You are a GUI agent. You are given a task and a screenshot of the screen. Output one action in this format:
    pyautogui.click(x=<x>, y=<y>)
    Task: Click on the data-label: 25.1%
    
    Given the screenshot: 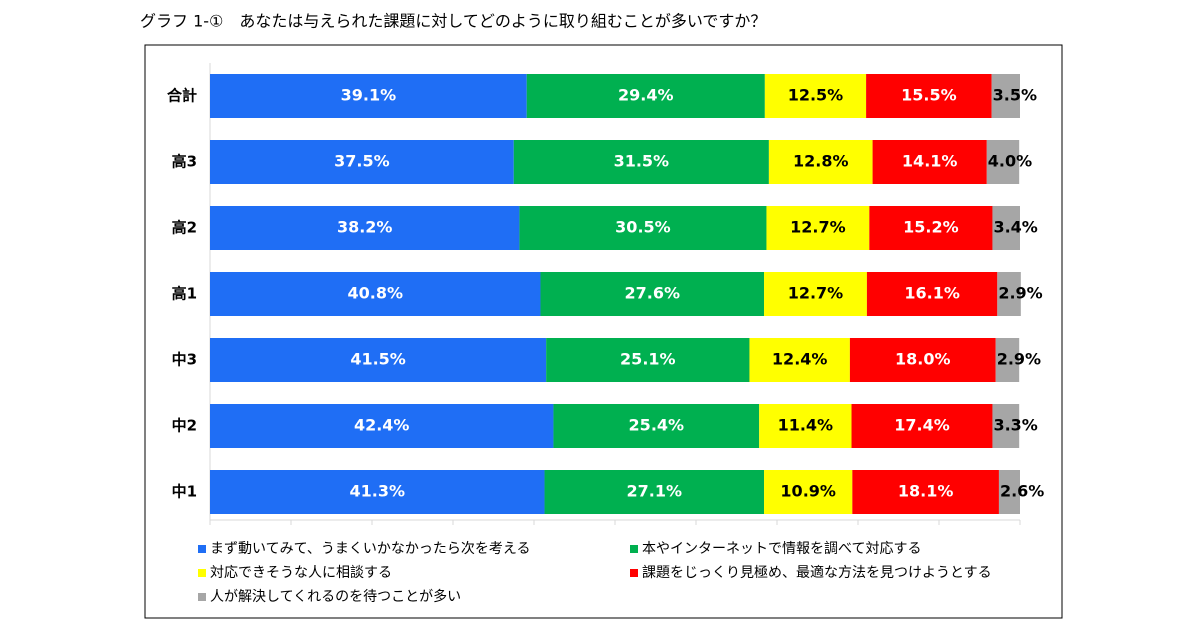 What is the action you would take?
    pyautogui.click(x=648, y=359)
    